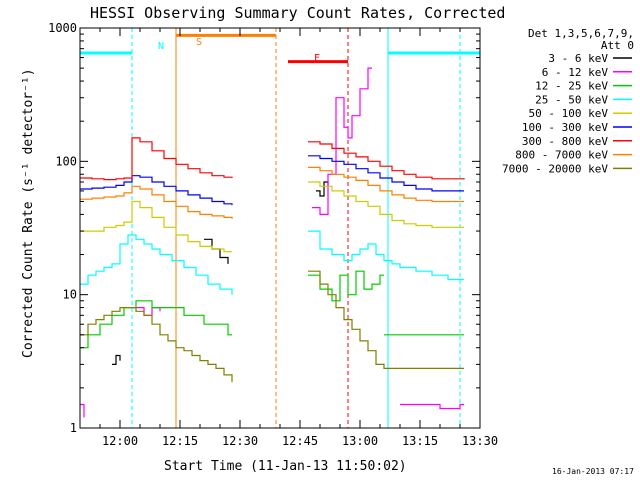 The image size is (640, 480). I want to click on y-tick-label: 10, so click(70, 295).